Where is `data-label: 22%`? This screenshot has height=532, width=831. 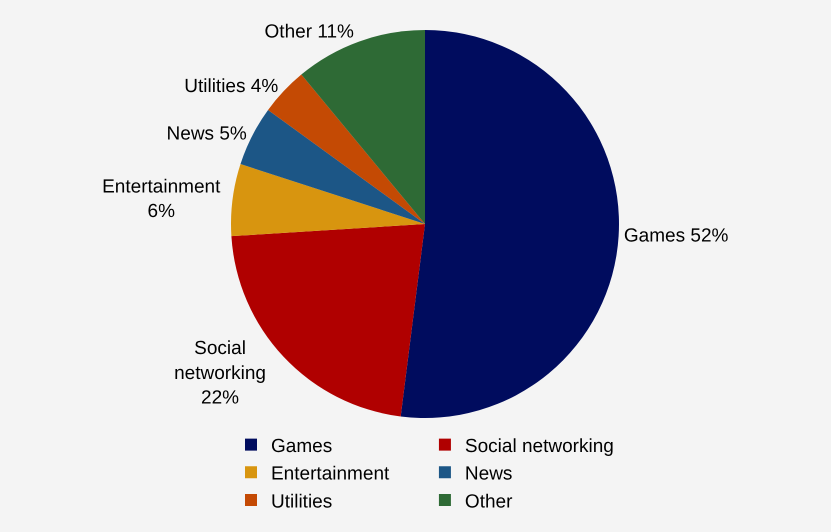
data-label: 22% is located at coordinates (220, 397).